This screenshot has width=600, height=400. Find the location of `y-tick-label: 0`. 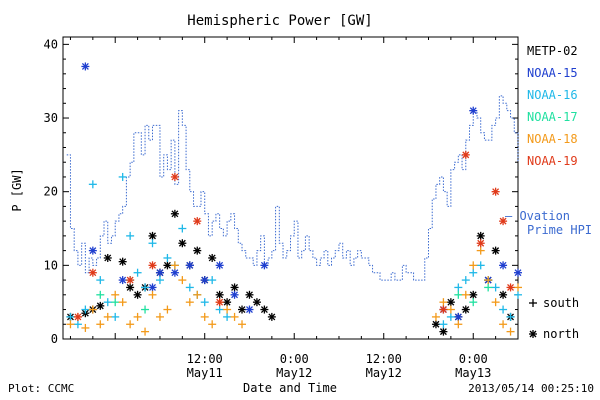

y-tick-label: 0 is located at coordinates (54, 339).